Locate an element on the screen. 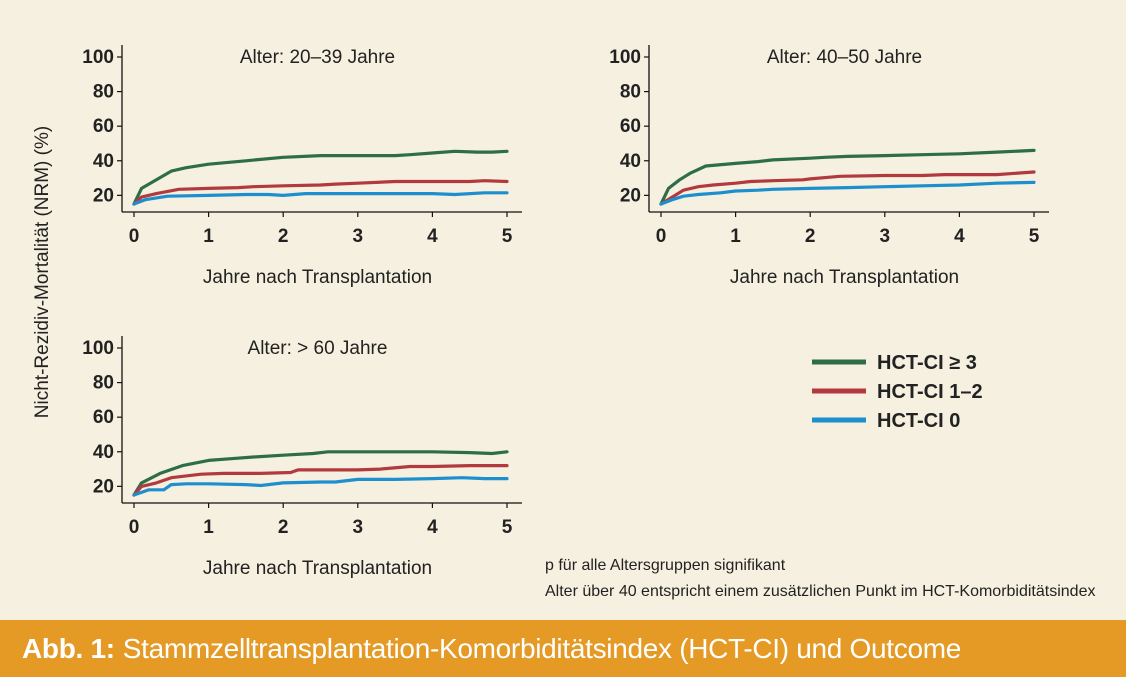 The width and height of the screenshot is (1126, 677). panel-title: Alter: 20–39 Jahre is located at coordinates (317, 57).